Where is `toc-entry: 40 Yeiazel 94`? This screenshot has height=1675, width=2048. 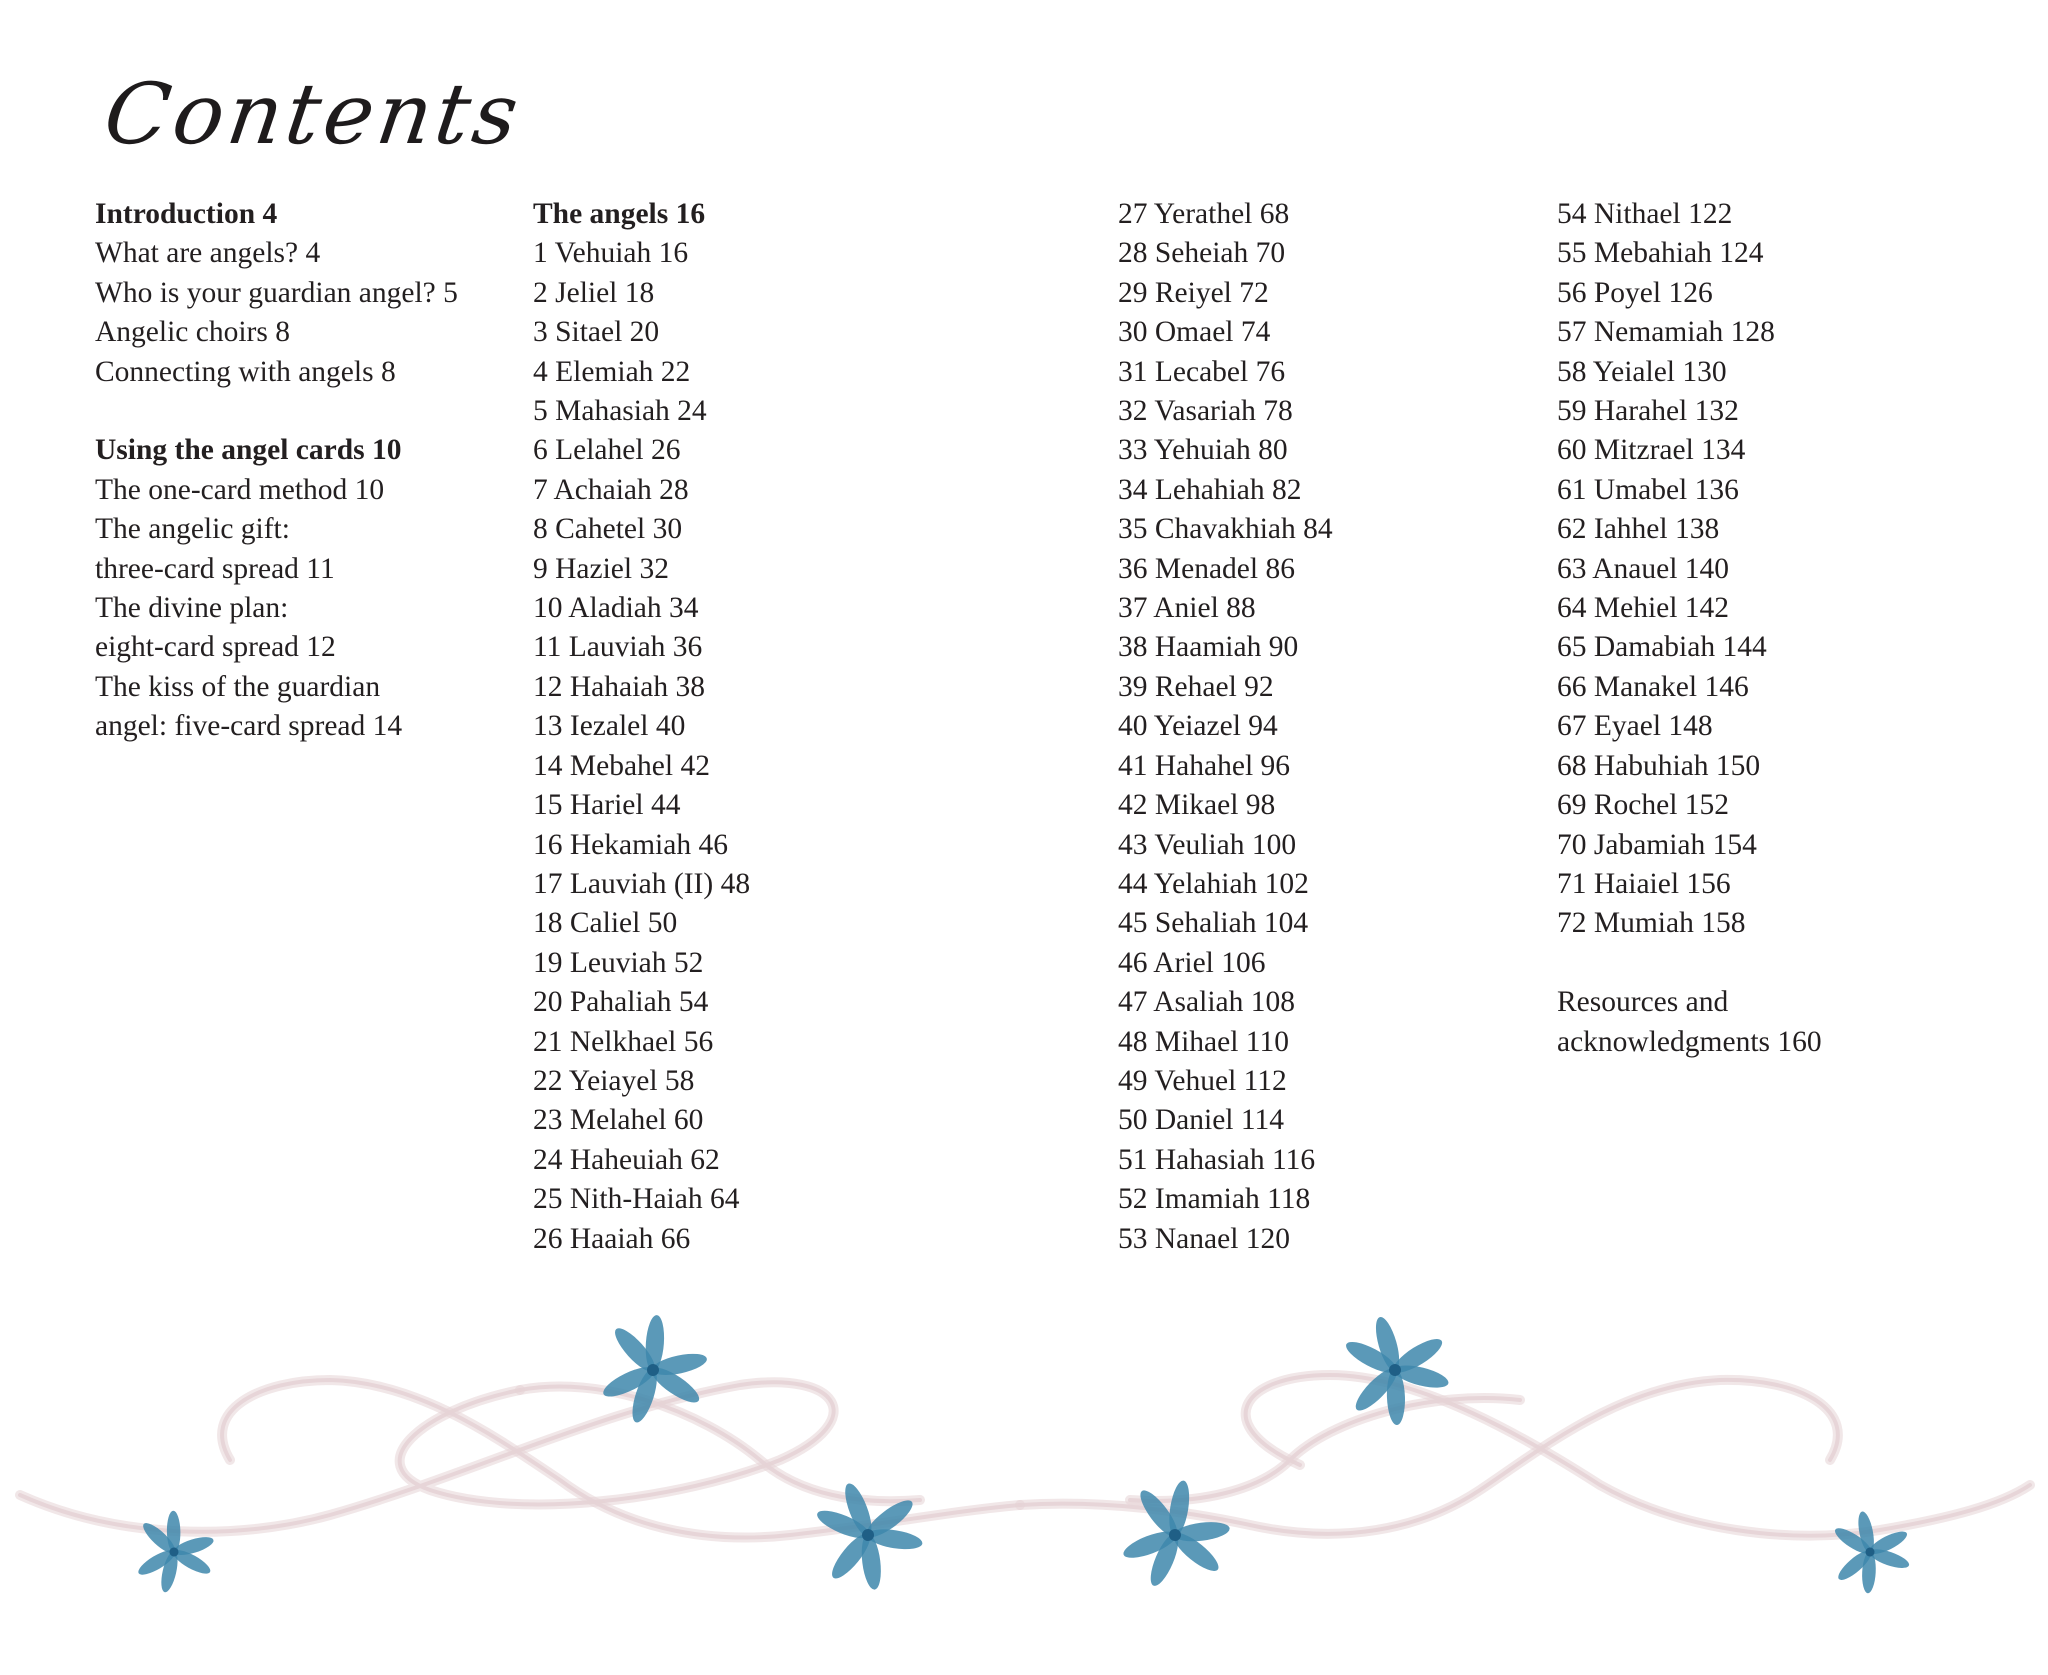
toc-entry: 40 Yeiazel 94 is located at coordinates (1225, 726).